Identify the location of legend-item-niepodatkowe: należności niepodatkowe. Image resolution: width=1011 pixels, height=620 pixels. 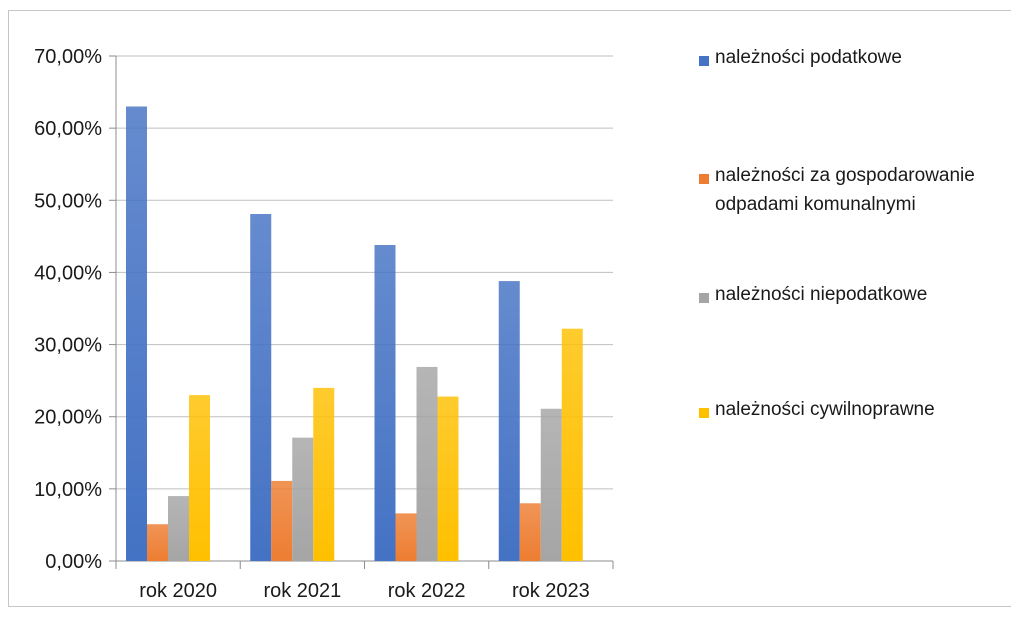
(813, 296).